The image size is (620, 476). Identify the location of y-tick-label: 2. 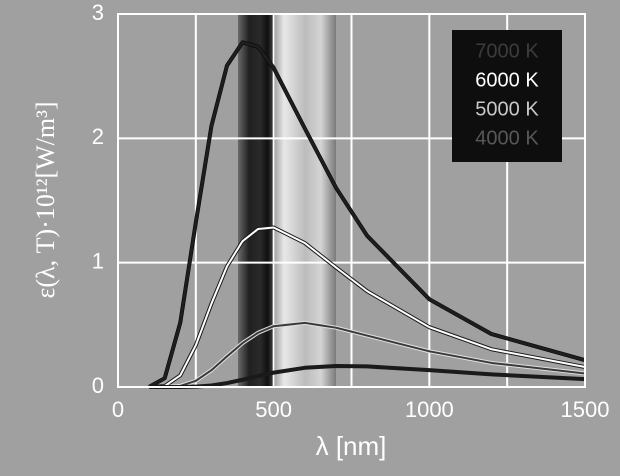
(98, 136).